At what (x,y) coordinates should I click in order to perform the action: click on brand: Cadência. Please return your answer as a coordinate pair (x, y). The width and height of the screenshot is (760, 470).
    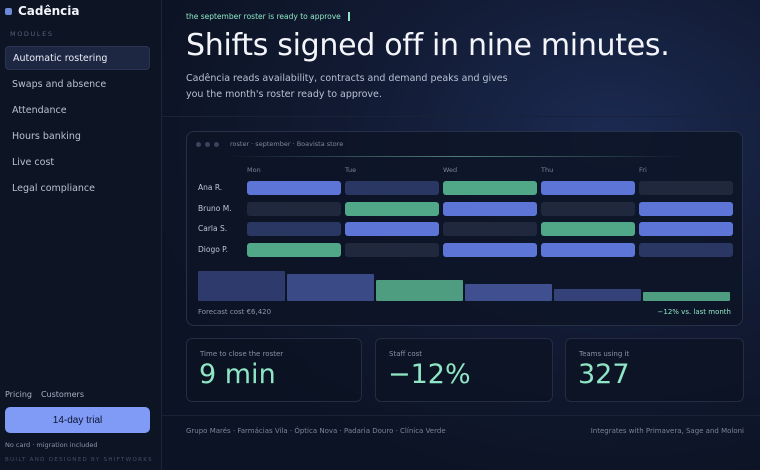
    Looking at the image, I should click on (42, 11).